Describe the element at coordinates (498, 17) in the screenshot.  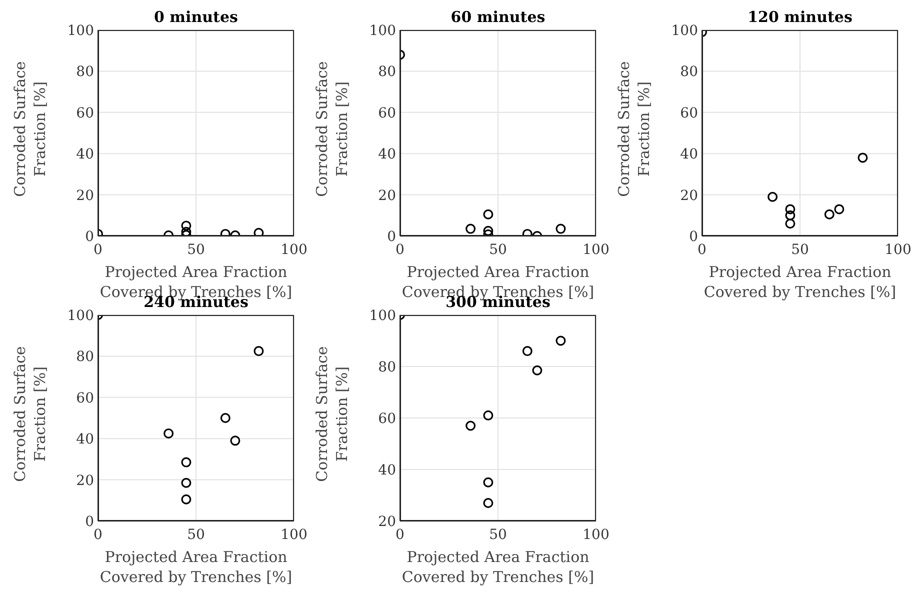
I see `chart-title: 60 minutes` at that location.